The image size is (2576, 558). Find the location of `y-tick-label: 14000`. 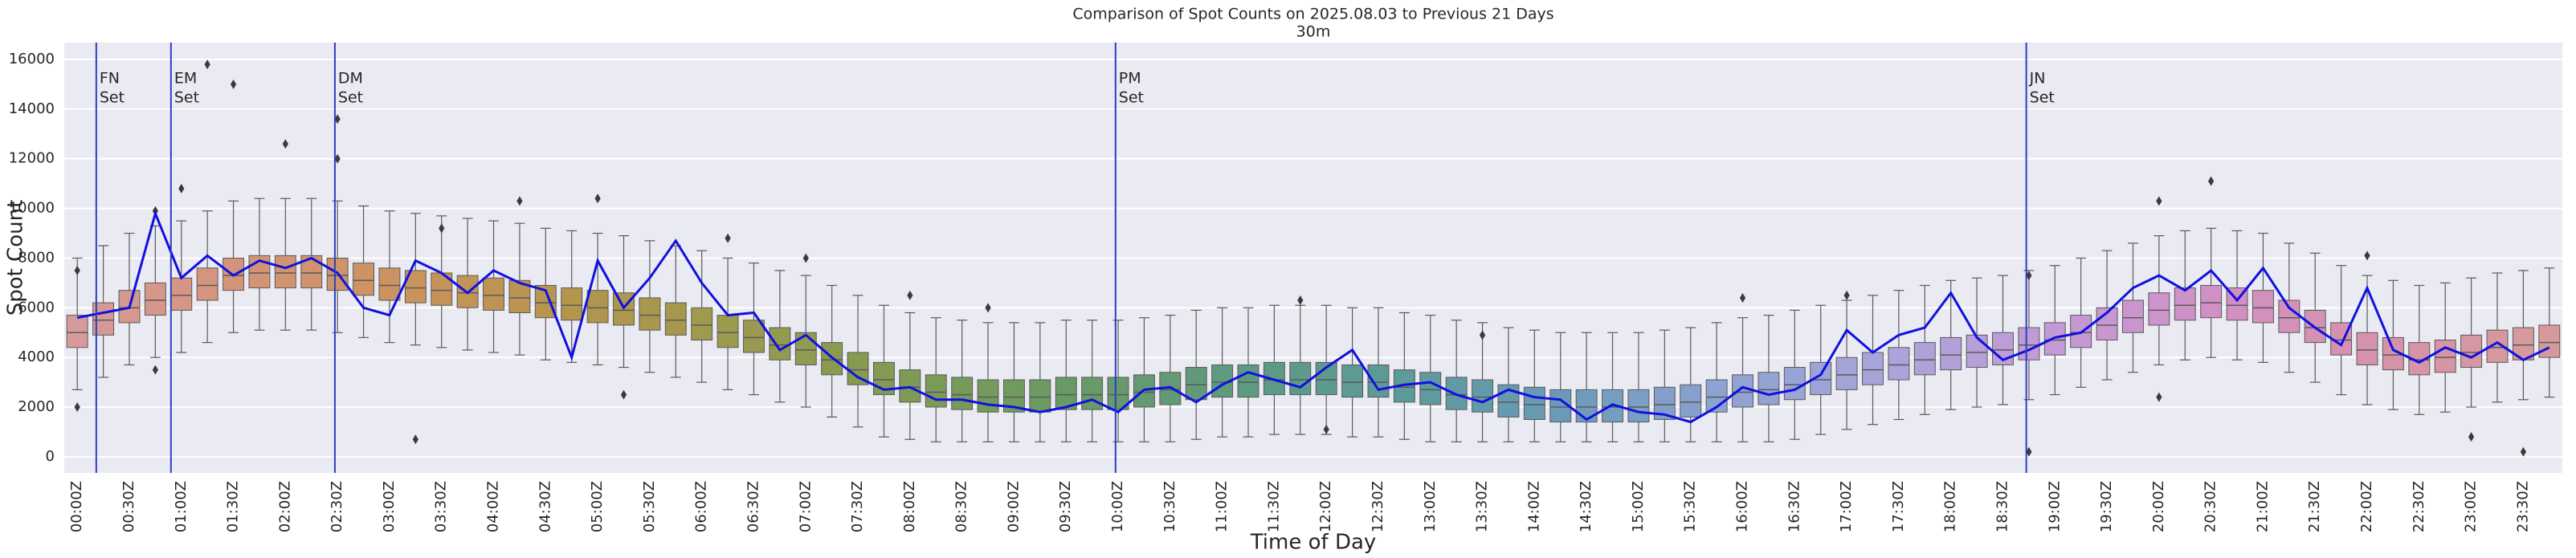

y-tick-label: 14000 is located at coordinates (32, 108).